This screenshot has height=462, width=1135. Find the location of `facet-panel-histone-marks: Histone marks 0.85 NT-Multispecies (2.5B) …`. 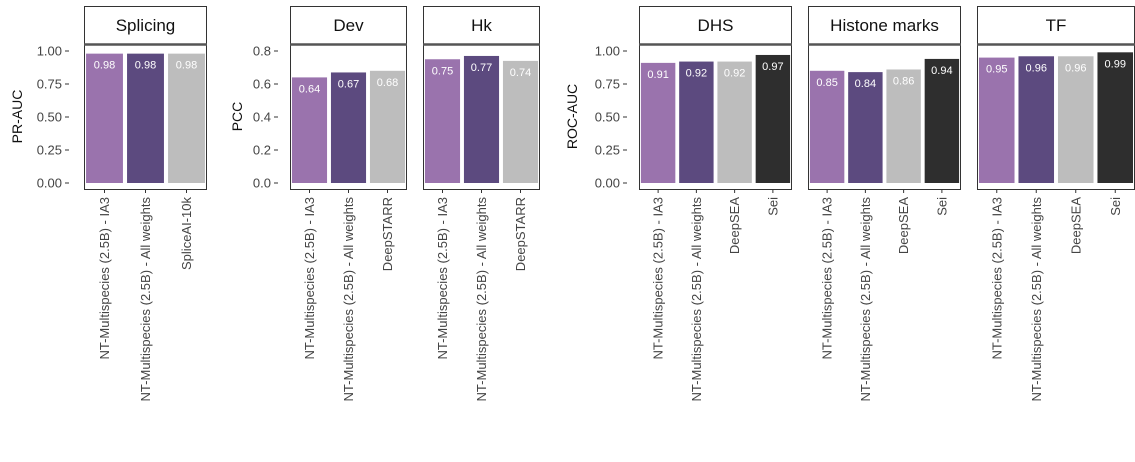

facet-panel-histone-marks: Histone marks 0.85 NT-Multispecies (2.5B) … is located at coordinates (884, 204).